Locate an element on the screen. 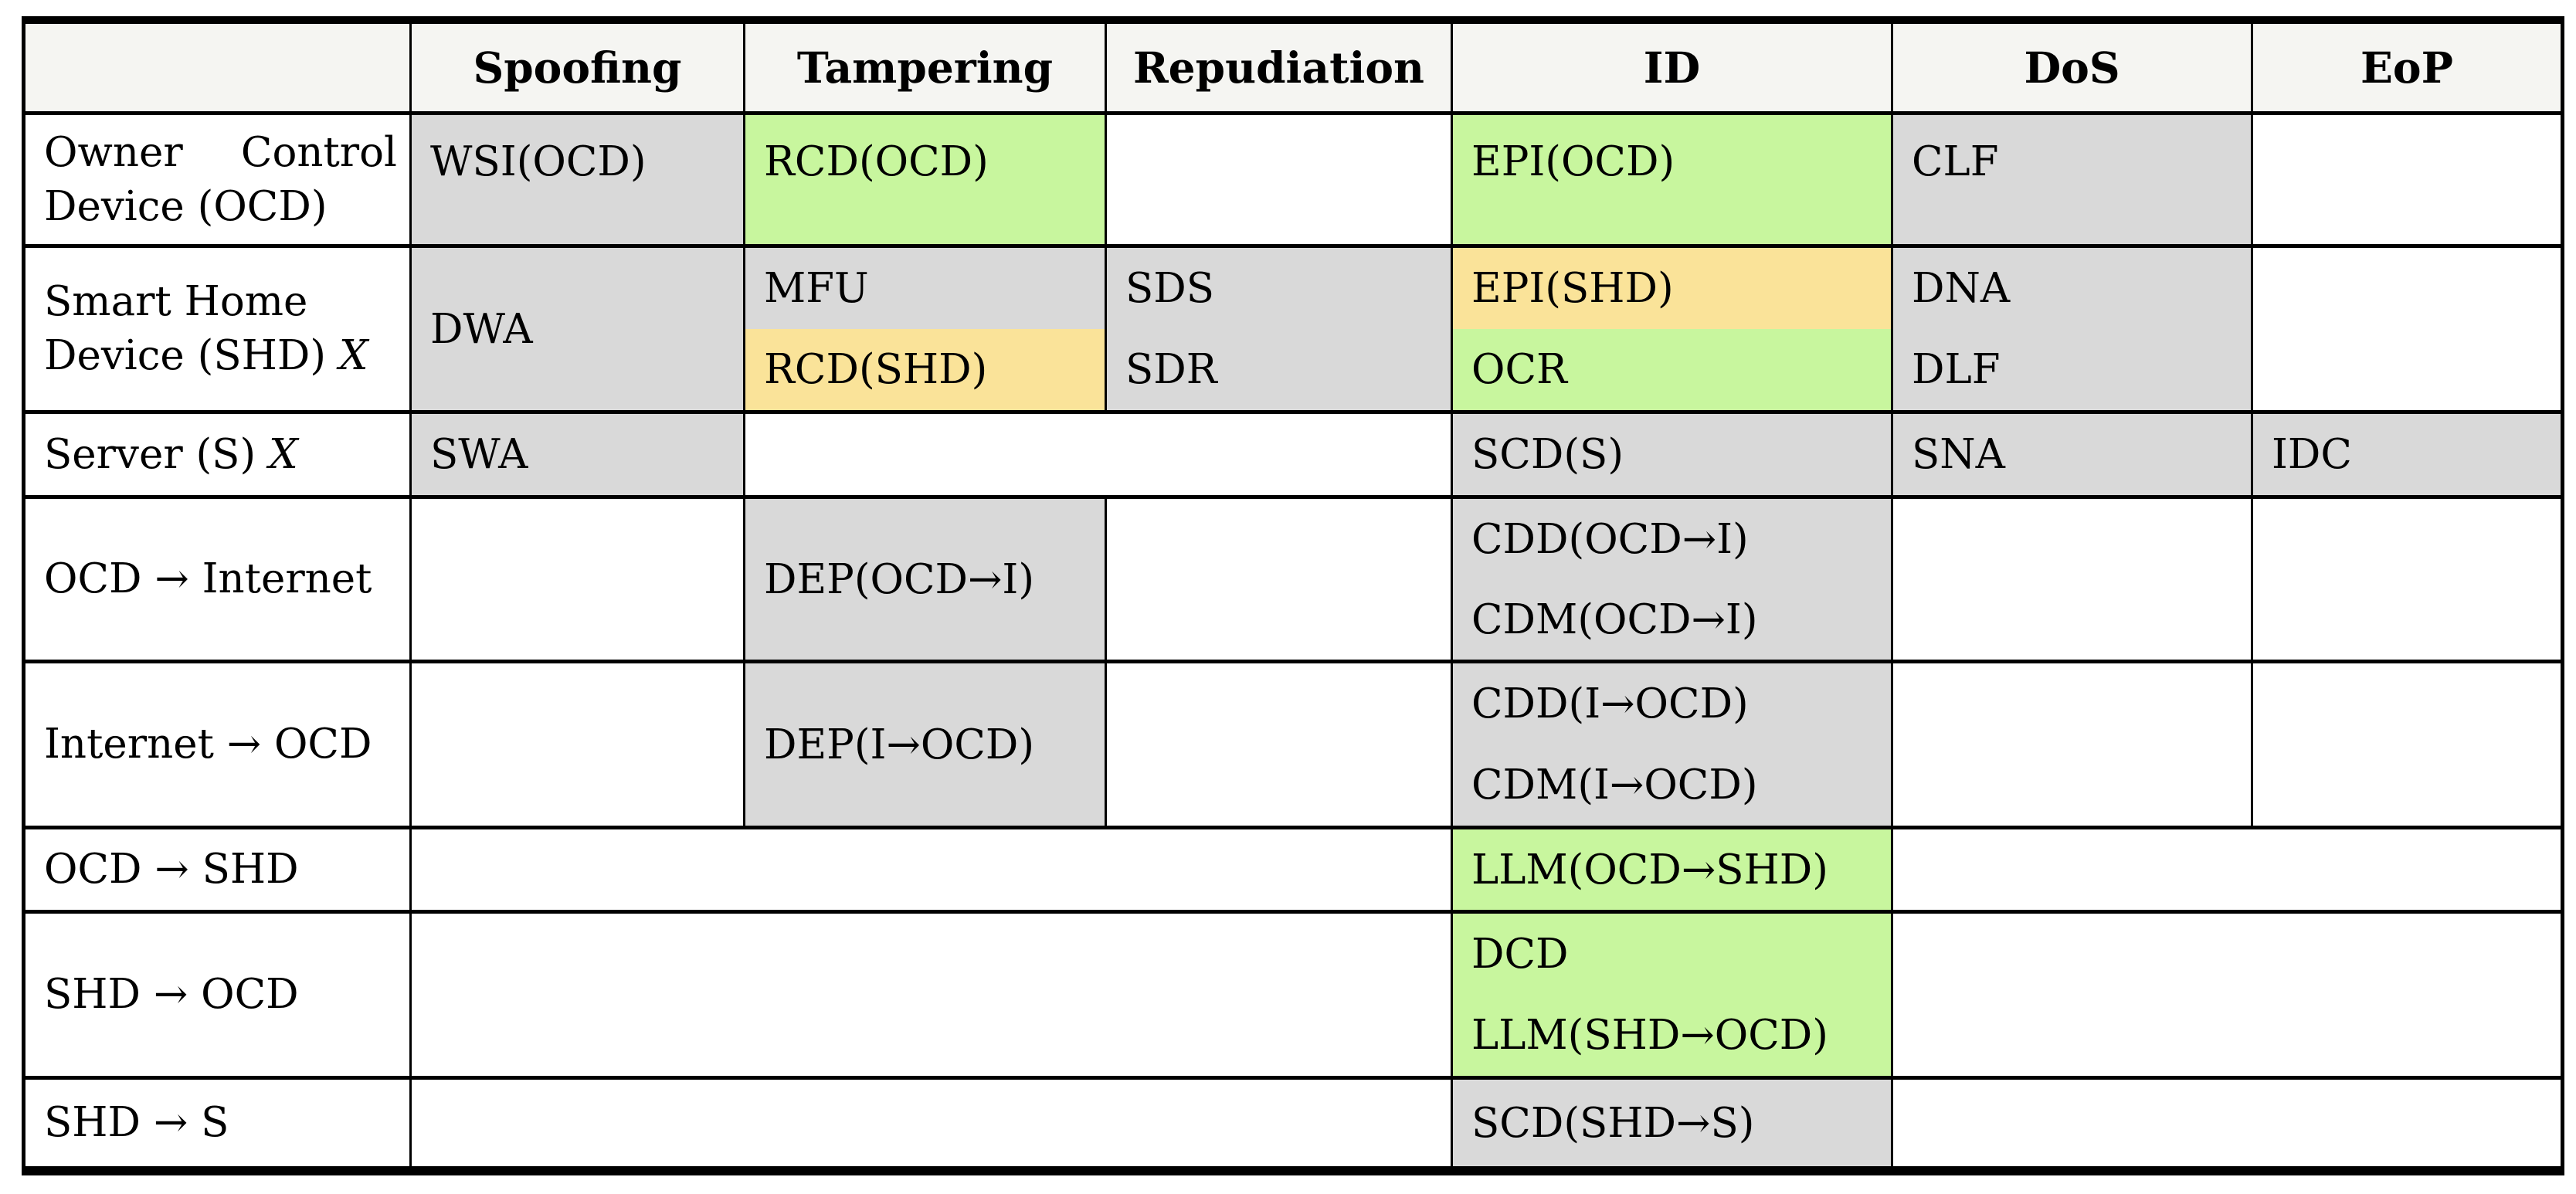 The height and width of the screenshot is (1194, 2576). row-label-ocd-text: Owner Control Device (OCD) is located at coordinates (220, 179).